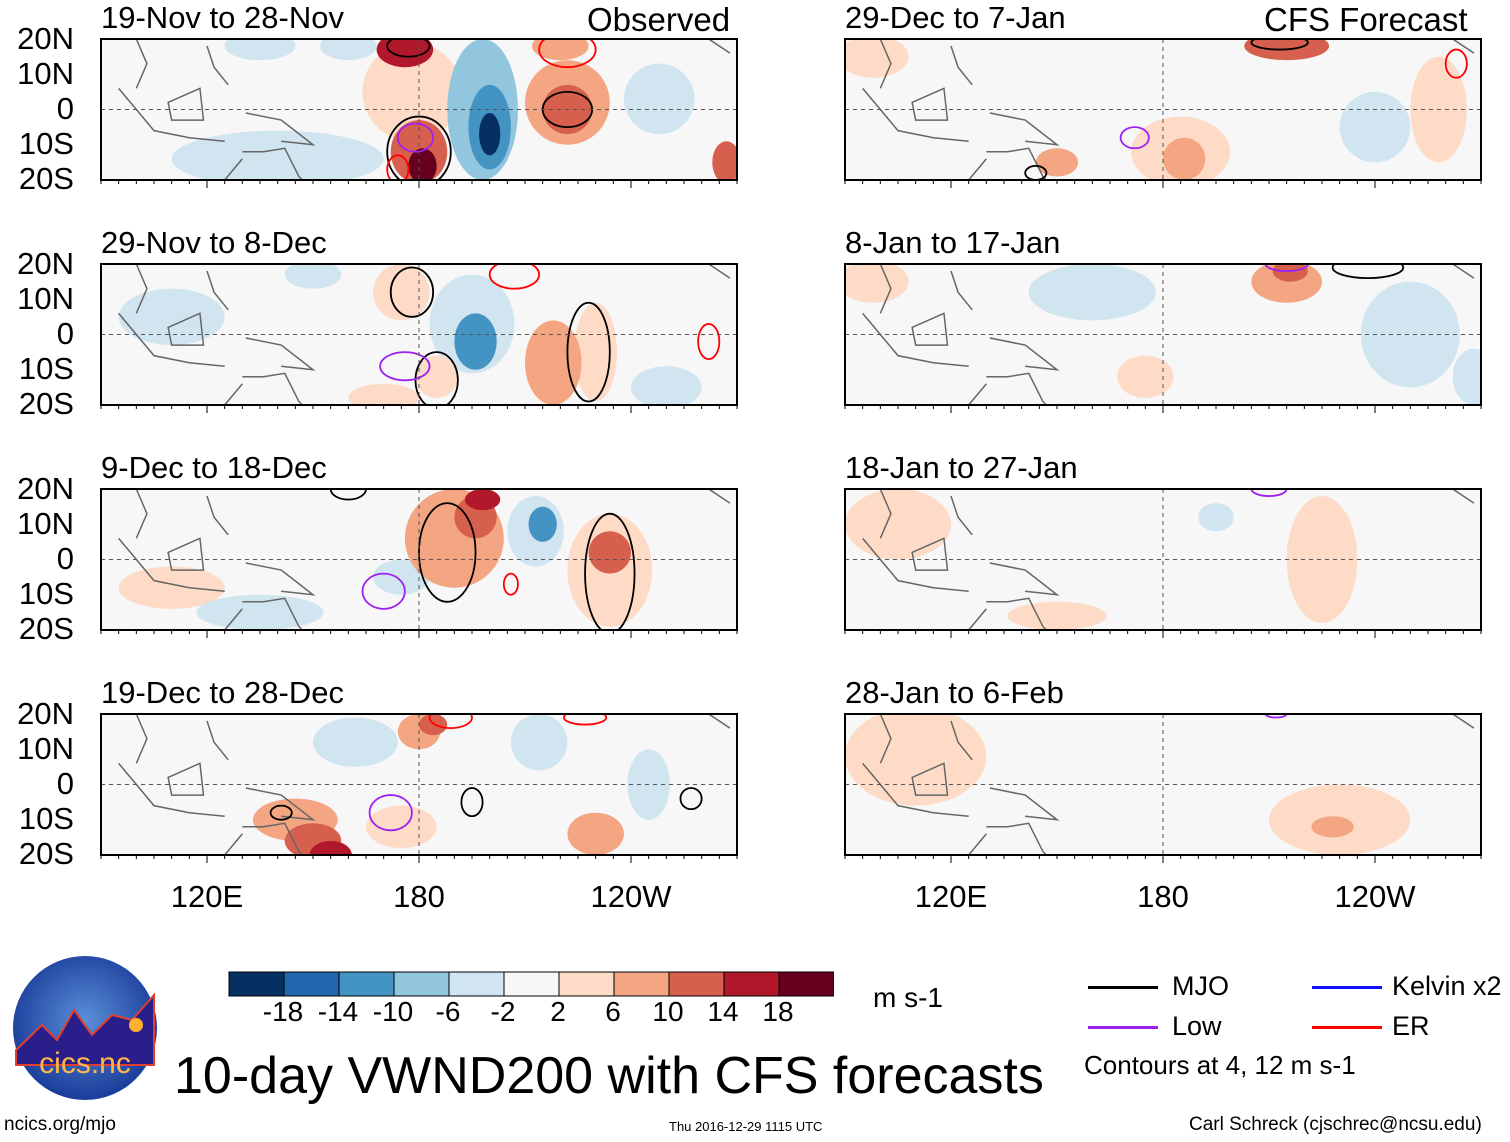  Describe the element at coordinates (207, 896) in the screenshot. I see `lon-label: 120E` at that location.